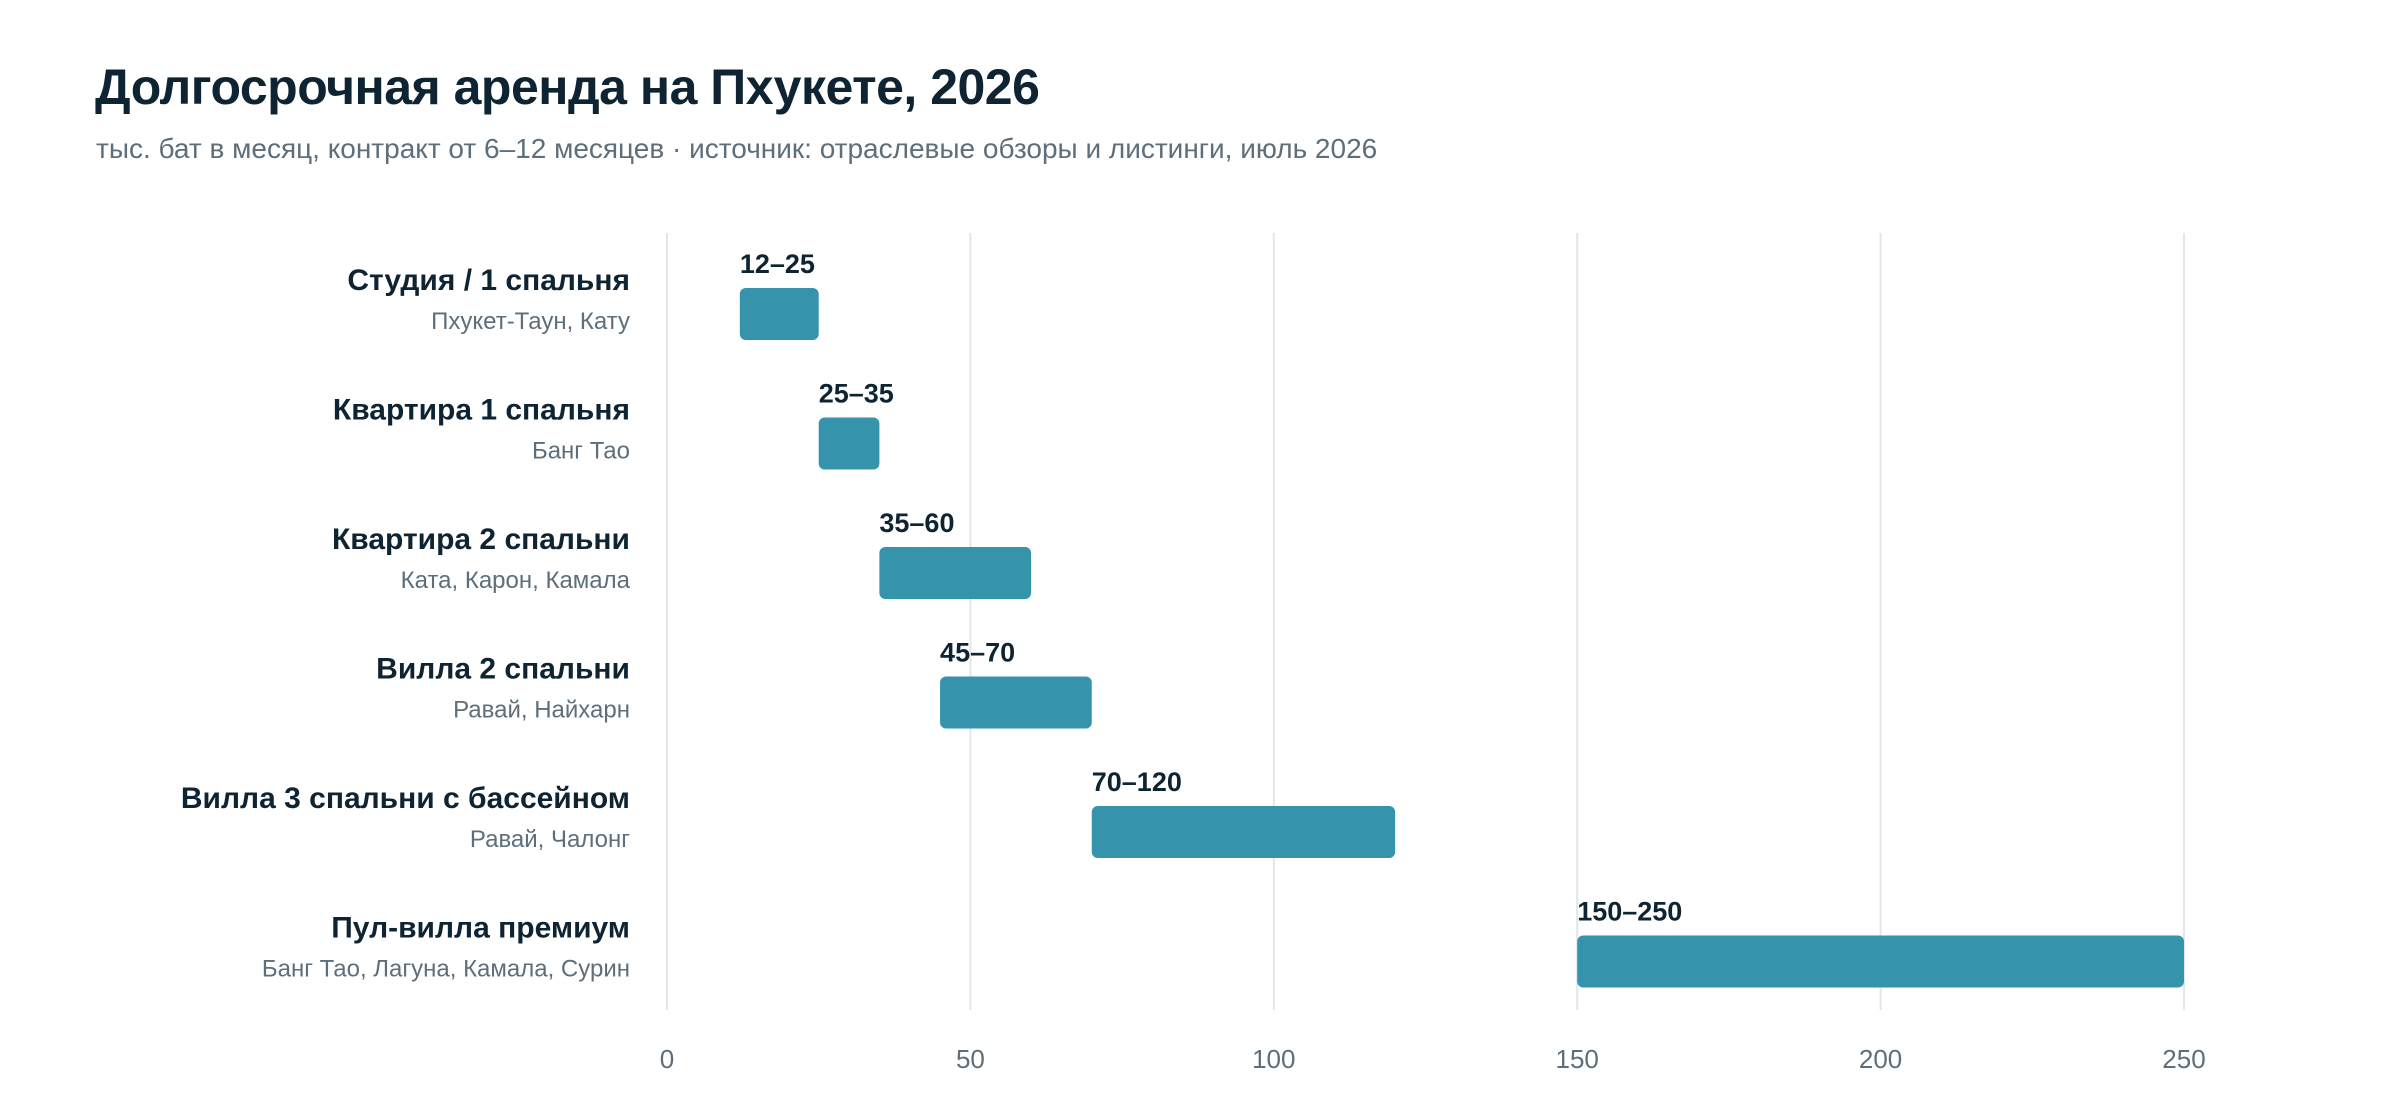  What do you see at coordinates (550, 839) in the screenshot?
I see `category-sublabel: Равай, Чалонг` at bounding box center [550, 839].